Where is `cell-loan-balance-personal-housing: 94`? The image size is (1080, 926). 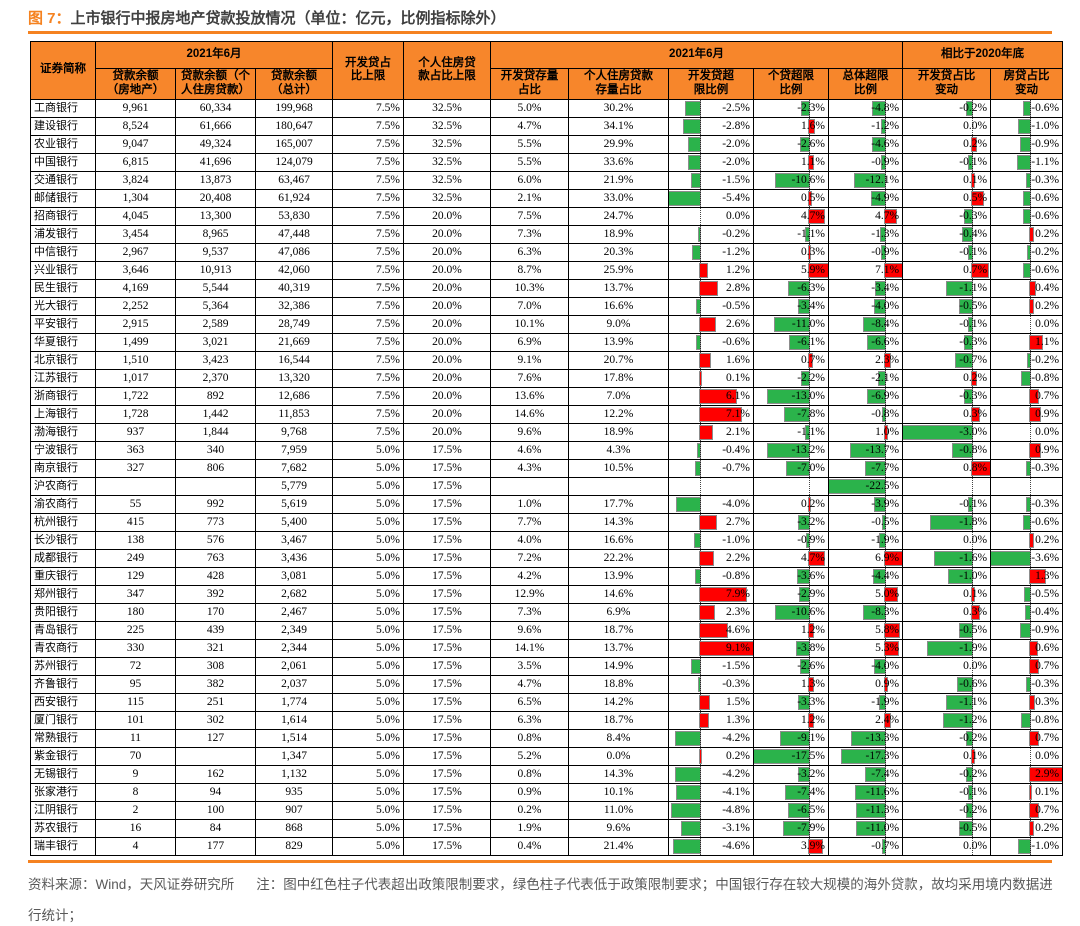 cell-loan-balance-personal-housing: 94 is located at coordinates (215, 792).